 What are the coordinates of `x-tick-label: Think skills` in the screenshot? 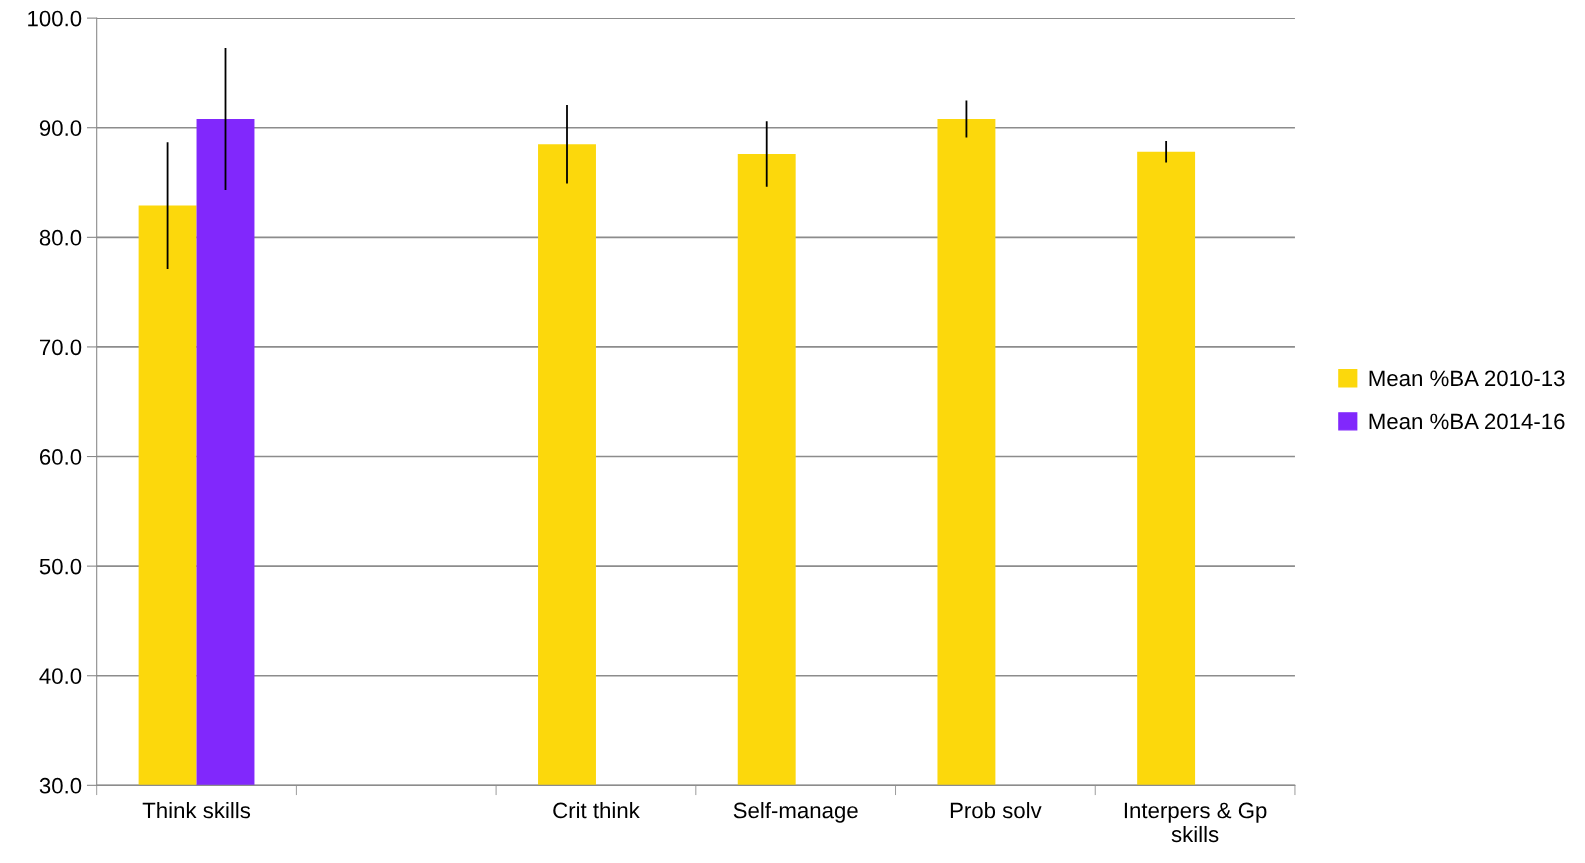 It's located at (196, 810).